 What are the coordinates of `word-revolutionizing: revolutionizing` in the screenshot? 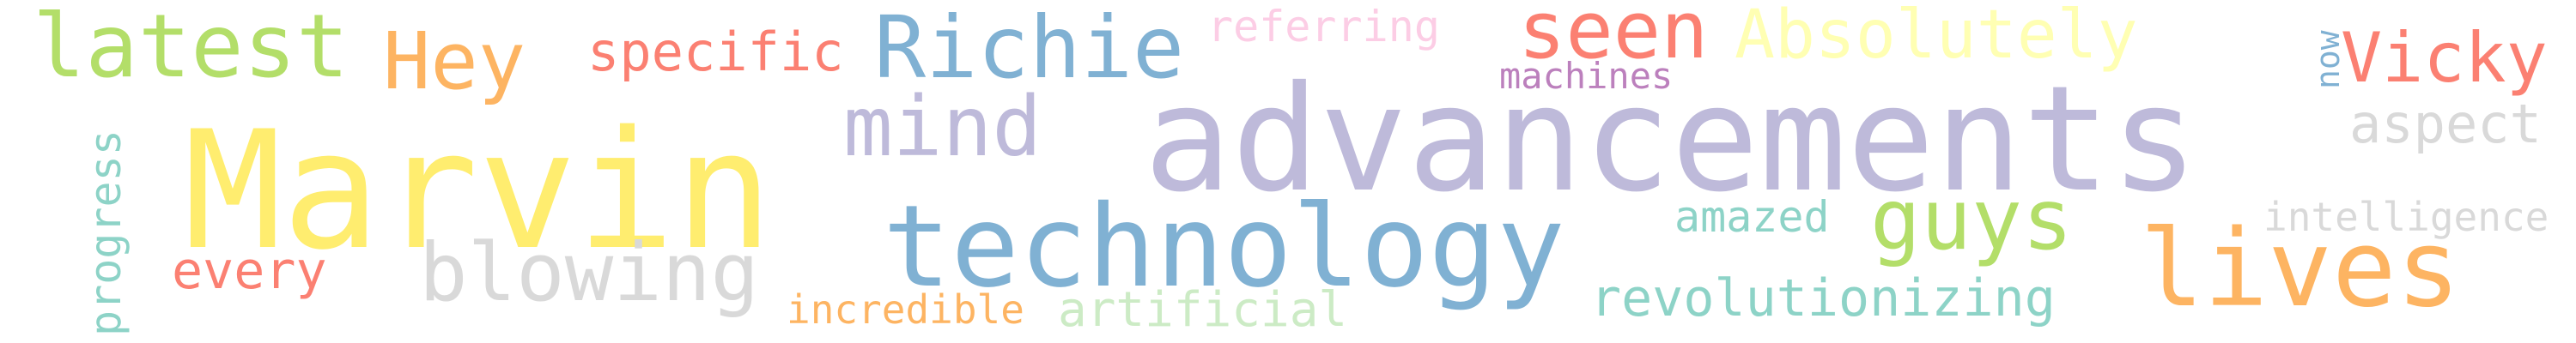 It's located at (1823, 298).